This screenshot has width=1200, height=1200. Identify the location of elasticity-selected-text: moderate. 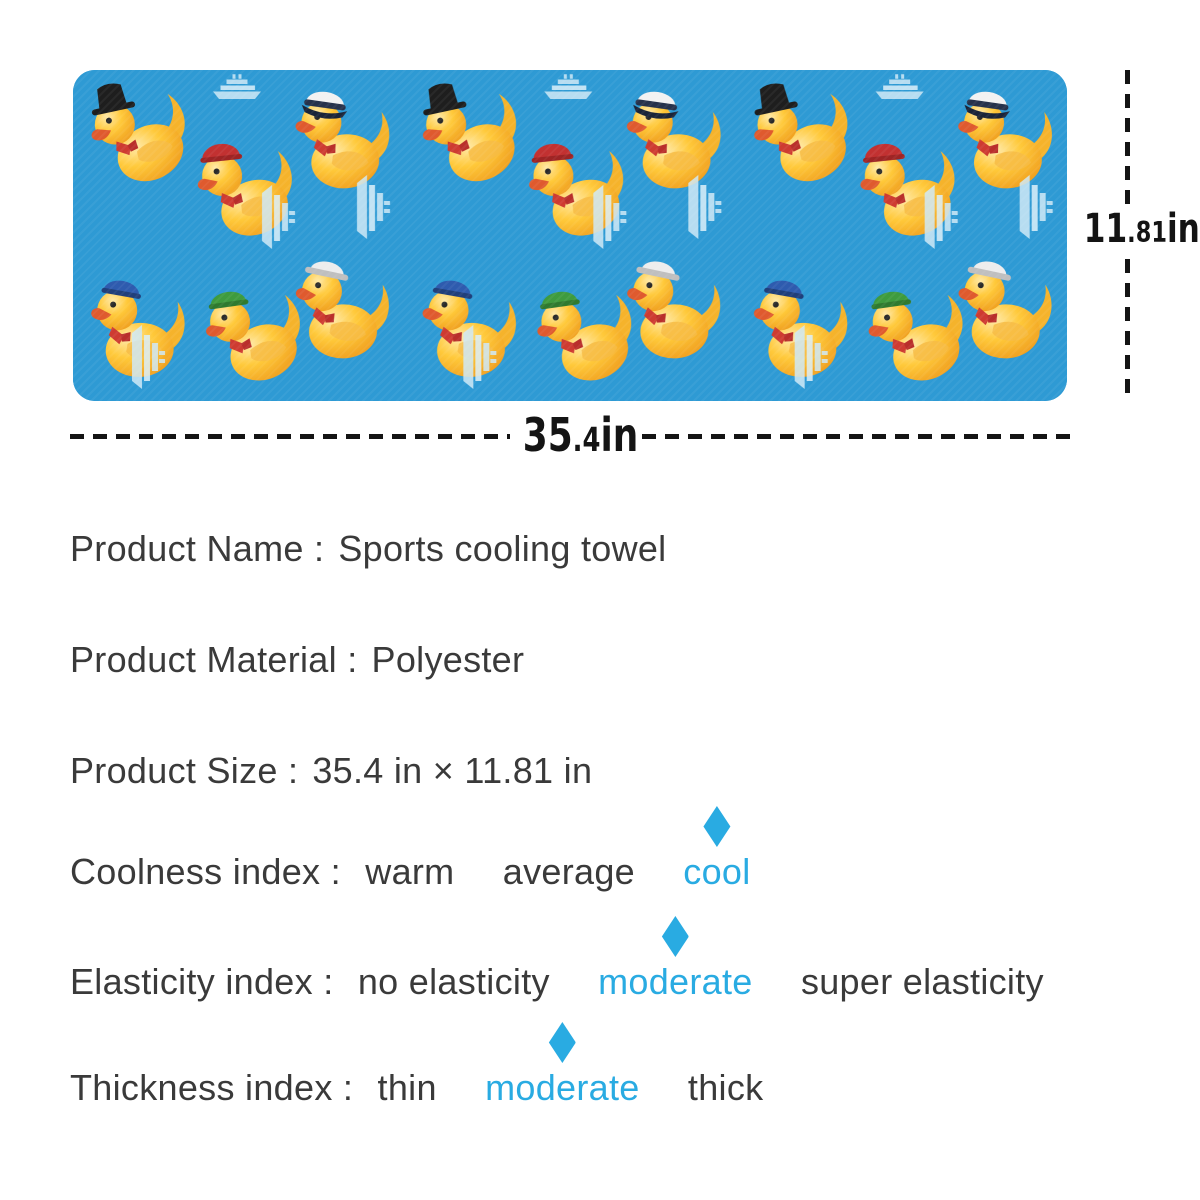
(675, 981).